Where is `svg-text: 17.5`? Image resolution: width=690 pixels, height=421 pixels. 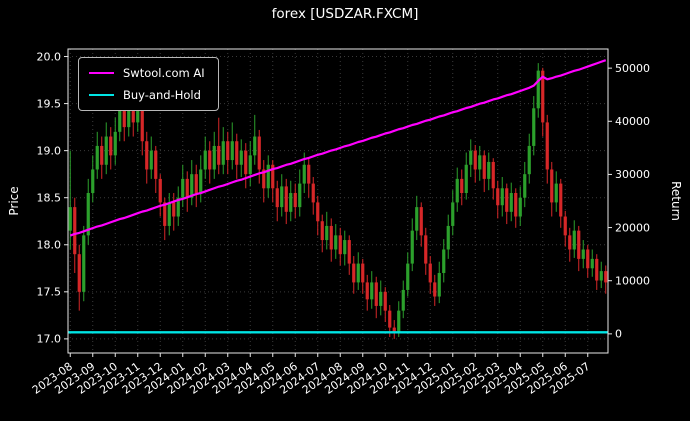
svg-text: 17.5 is located at coordinates (49, 292).